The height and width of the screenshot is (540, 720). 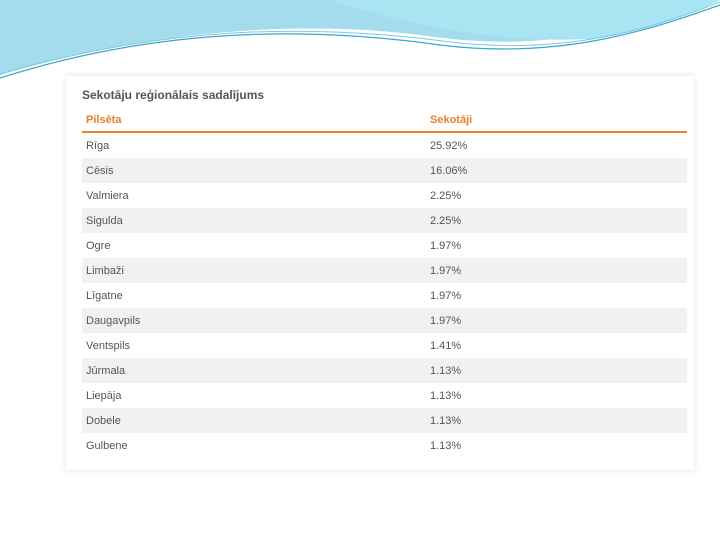 What do you see at coordinates (449, 145) in the screenshot?
I see `followers-cell: 25.92%` at bounding box center [449, 145].